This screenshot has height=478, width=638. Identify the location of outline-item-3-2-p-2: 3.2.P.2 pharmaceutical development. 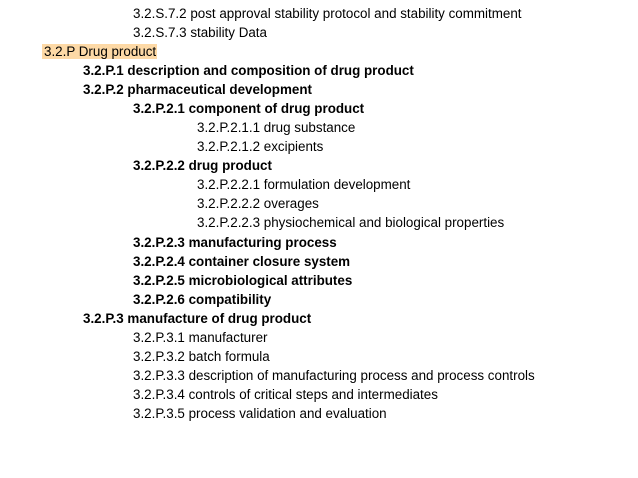
(197, 89).